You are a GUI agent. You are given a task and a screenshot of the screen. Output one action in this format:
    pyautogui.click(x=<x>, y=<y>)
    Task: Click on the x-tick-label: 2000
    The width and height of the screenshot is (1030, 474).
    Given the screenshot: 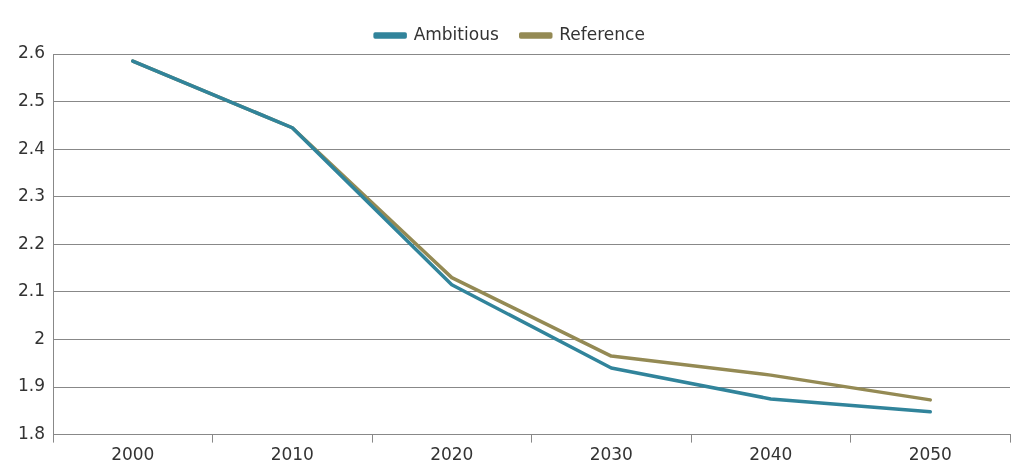 What is the action you would take?
    pyautogui.click(x=133, y=454)
    